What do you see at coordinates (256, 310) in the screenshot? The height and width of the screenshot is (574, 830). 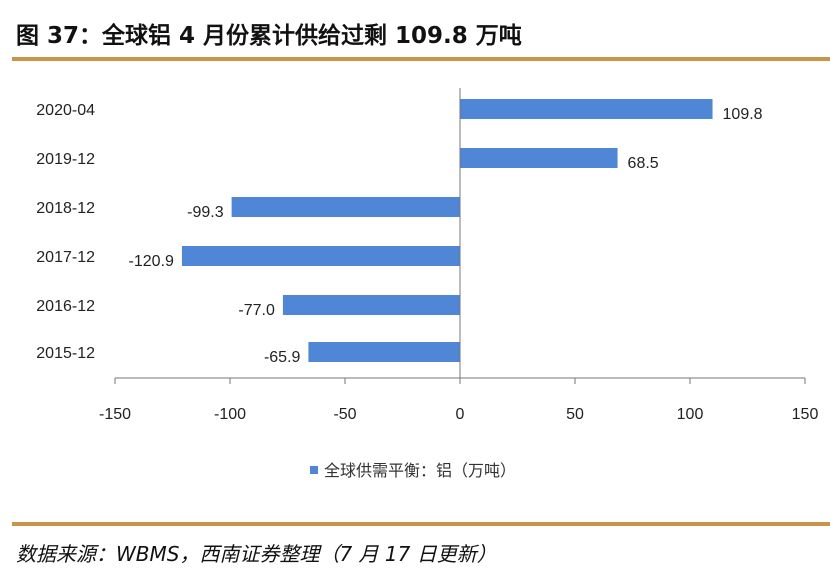 I see `data-label: -77.0` at bounding box center [256, 310].